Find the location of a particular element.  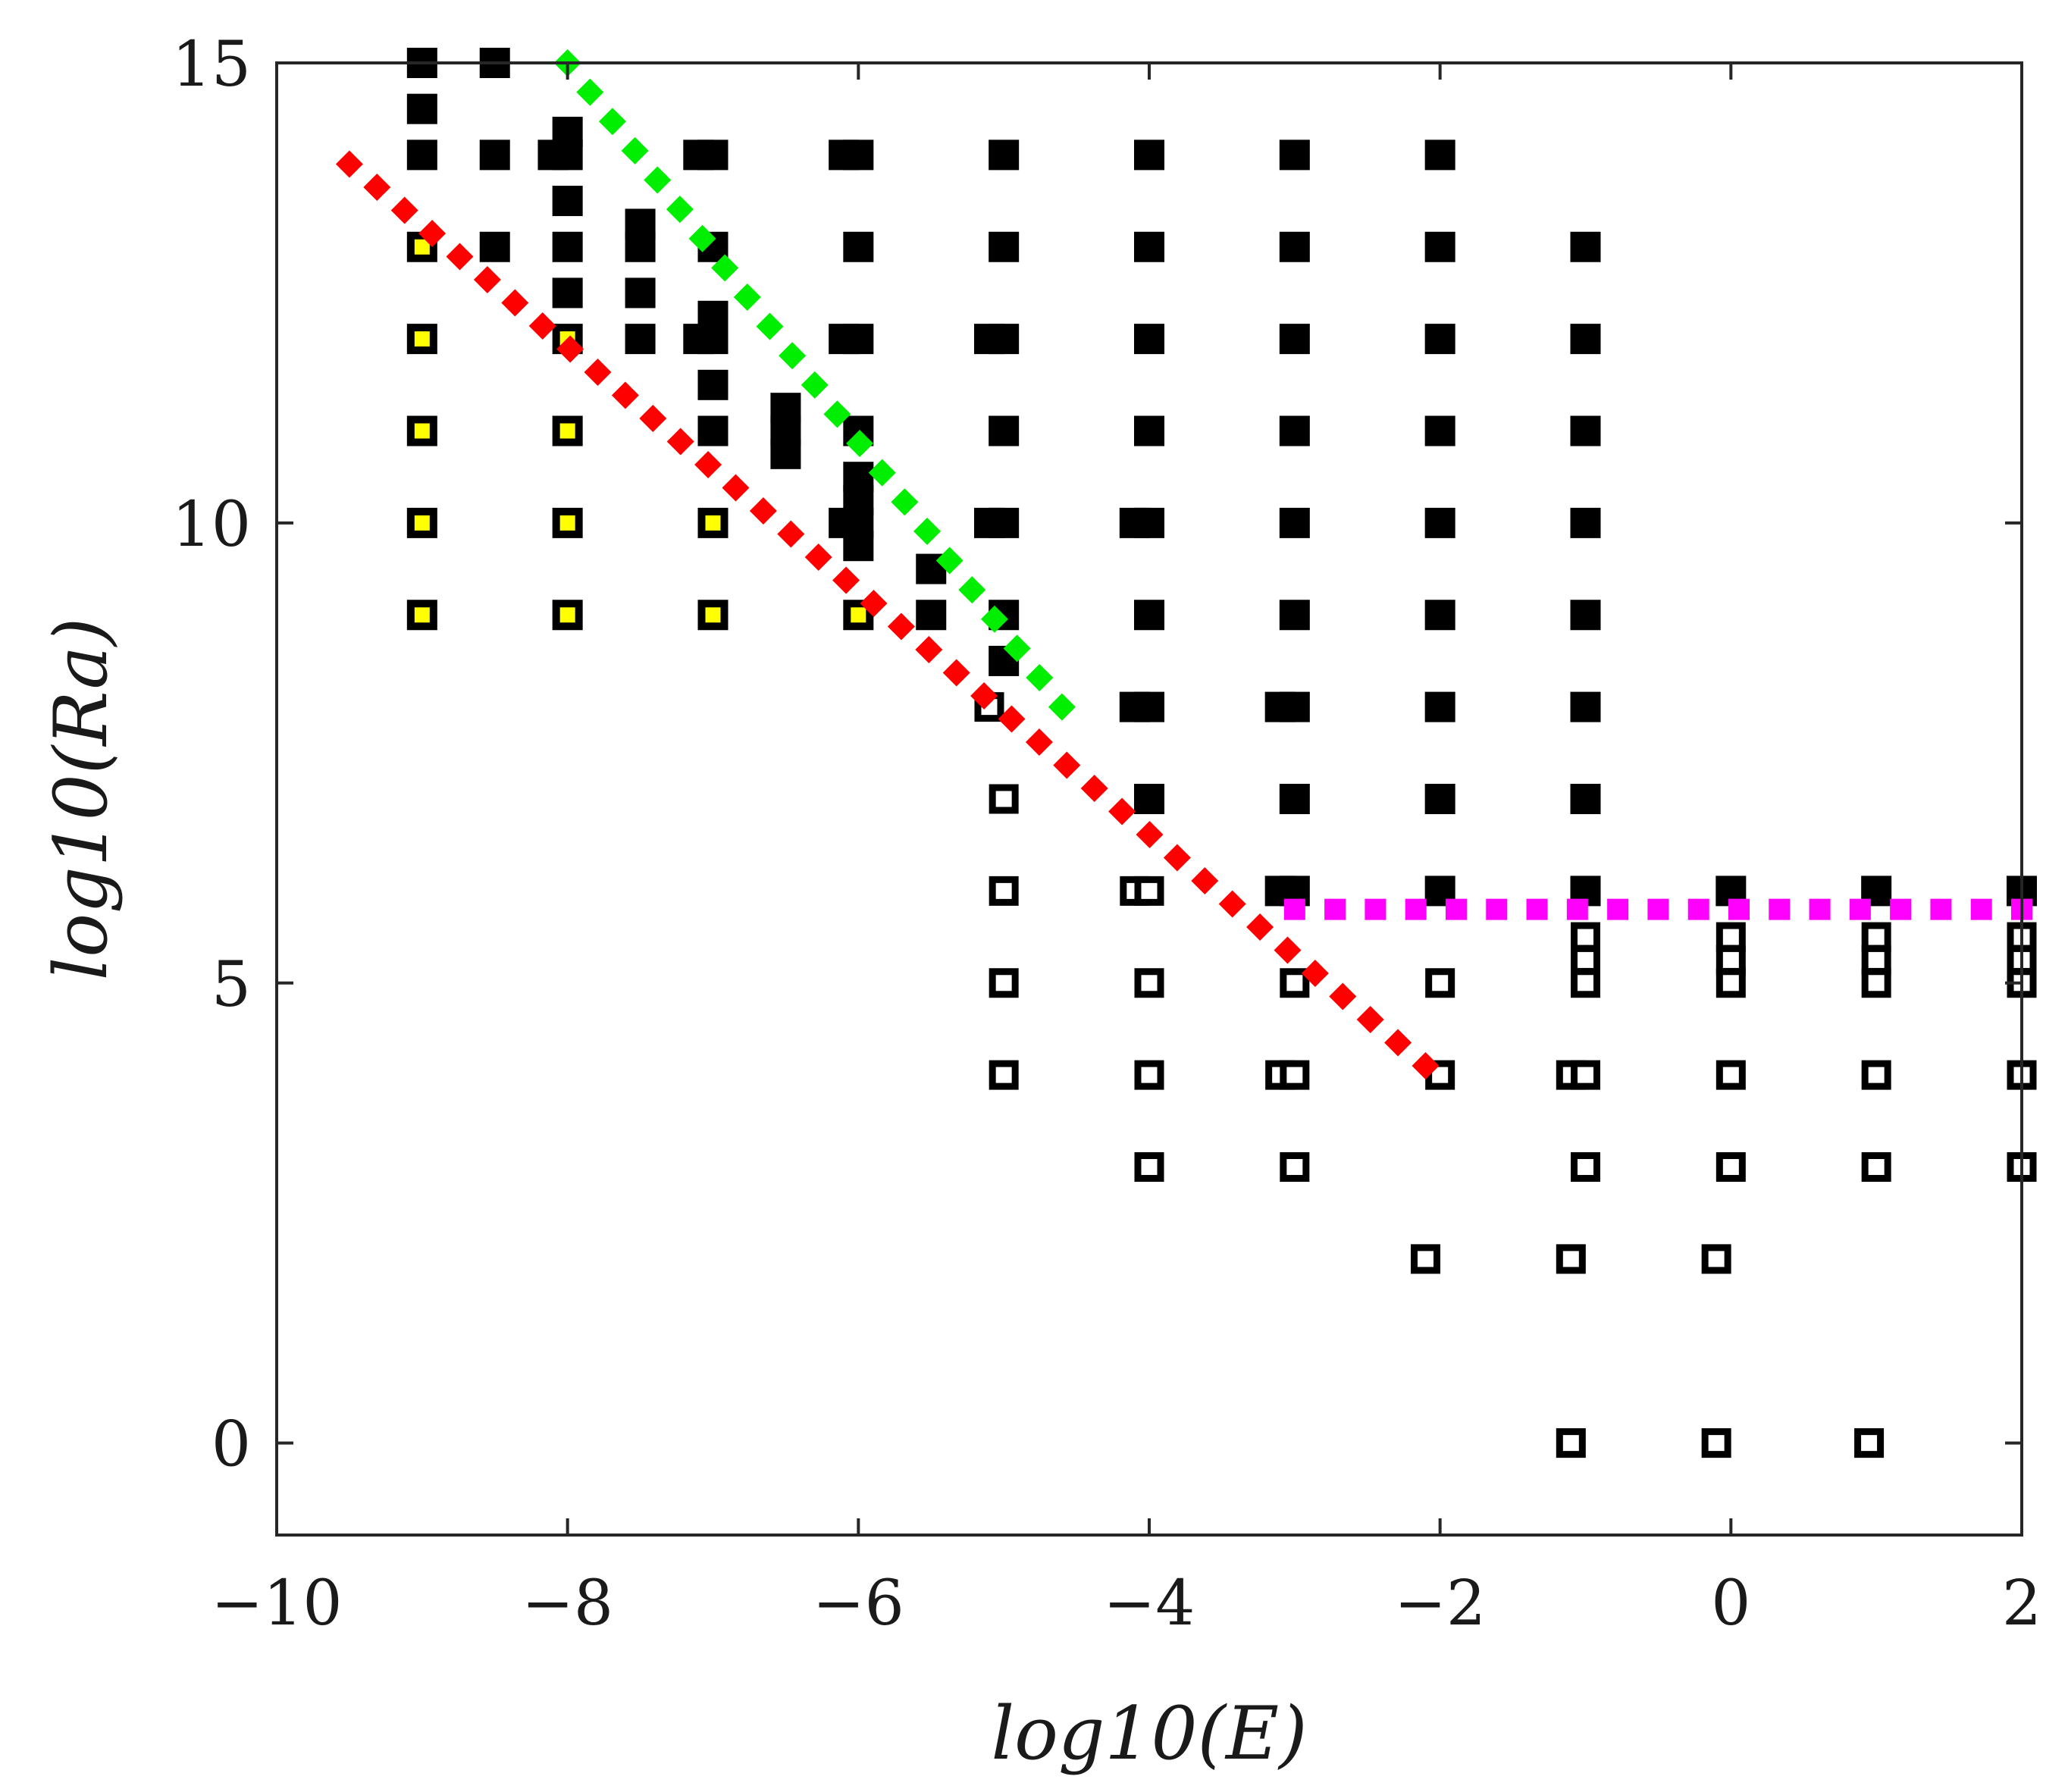

y-axis-label: log10(Ra) is located at coordinates (81, 799).